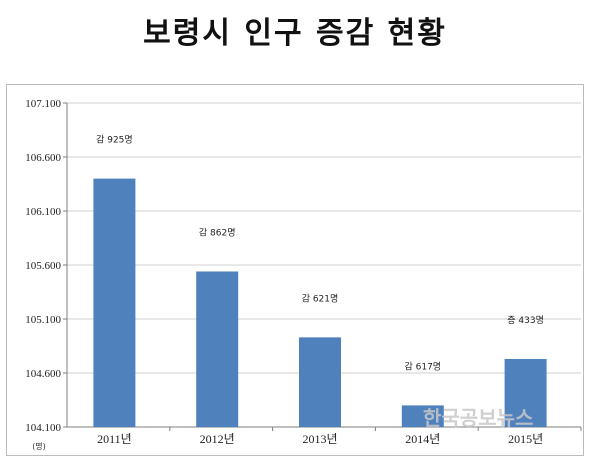  Describe the element at coordinates (217, 439) in the screenshot. I see `x-tick-label: 2012년` at that location.